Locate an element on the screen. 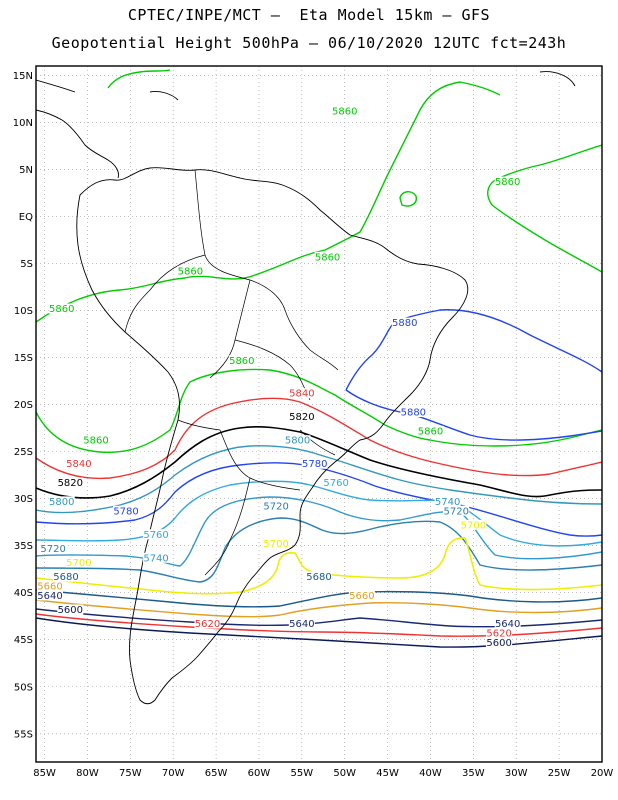 This screenshot has height=800, width=618. contour-5860-east is located at coordinates (544, 208).